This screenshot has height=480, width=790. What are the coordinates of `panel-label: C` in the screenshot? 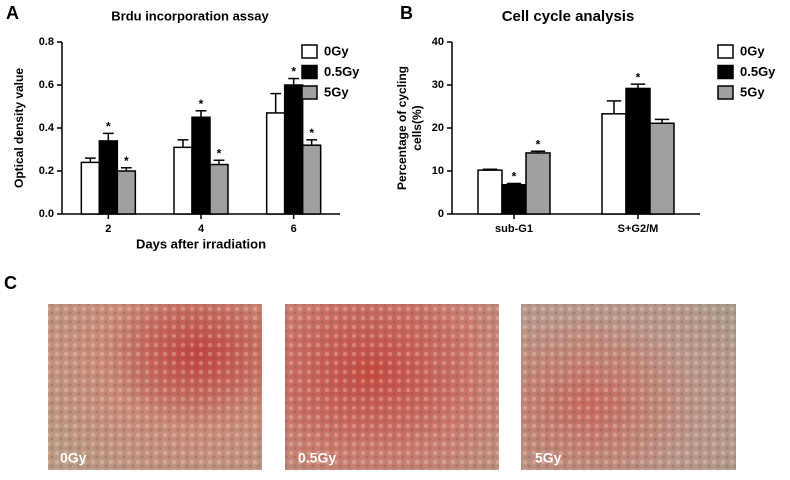 It's located at (10, 283).